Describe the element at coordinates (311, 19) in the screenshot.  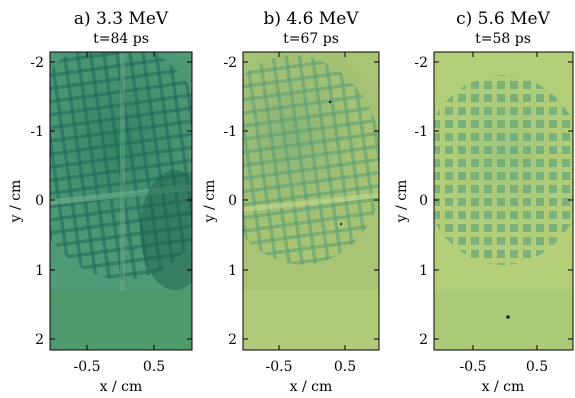
I see `panel-b-title: b) 4.6 MeV` at that location.